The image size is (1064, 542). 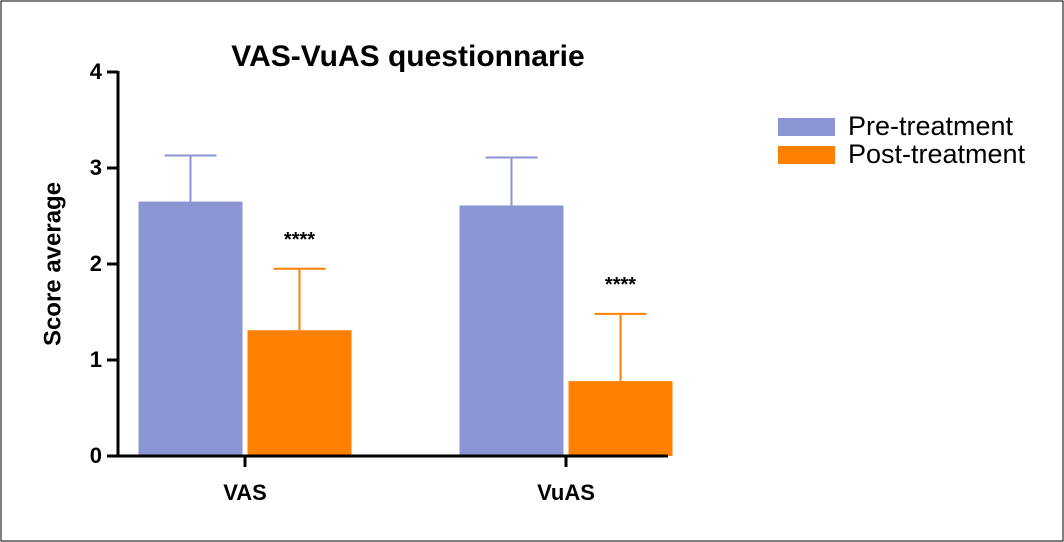 What do you see at coordinates (931, 126) in the screenshot?
I see `legend-label: Pre-treatment` at bounding box center [931, 126].